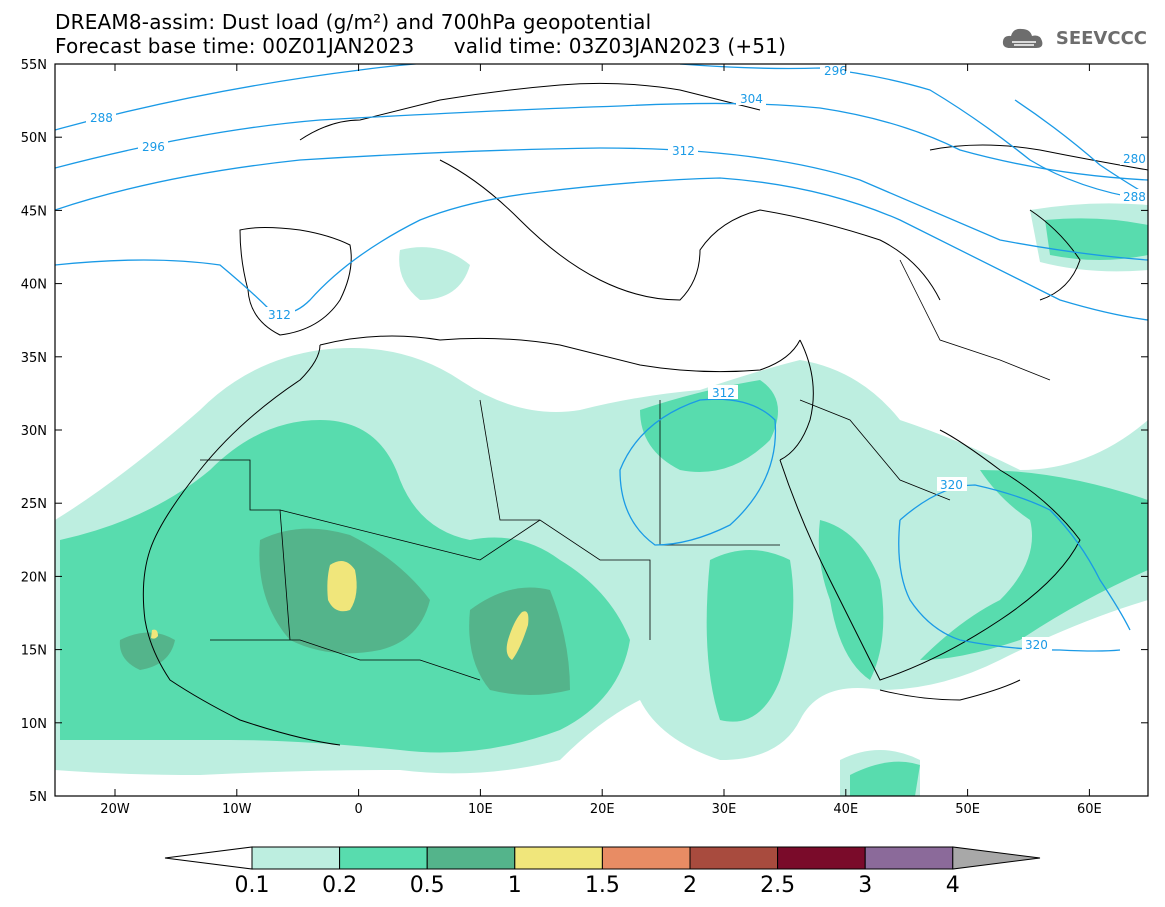  I want to click on lat-tick-label: 50N, so click(34, 138).